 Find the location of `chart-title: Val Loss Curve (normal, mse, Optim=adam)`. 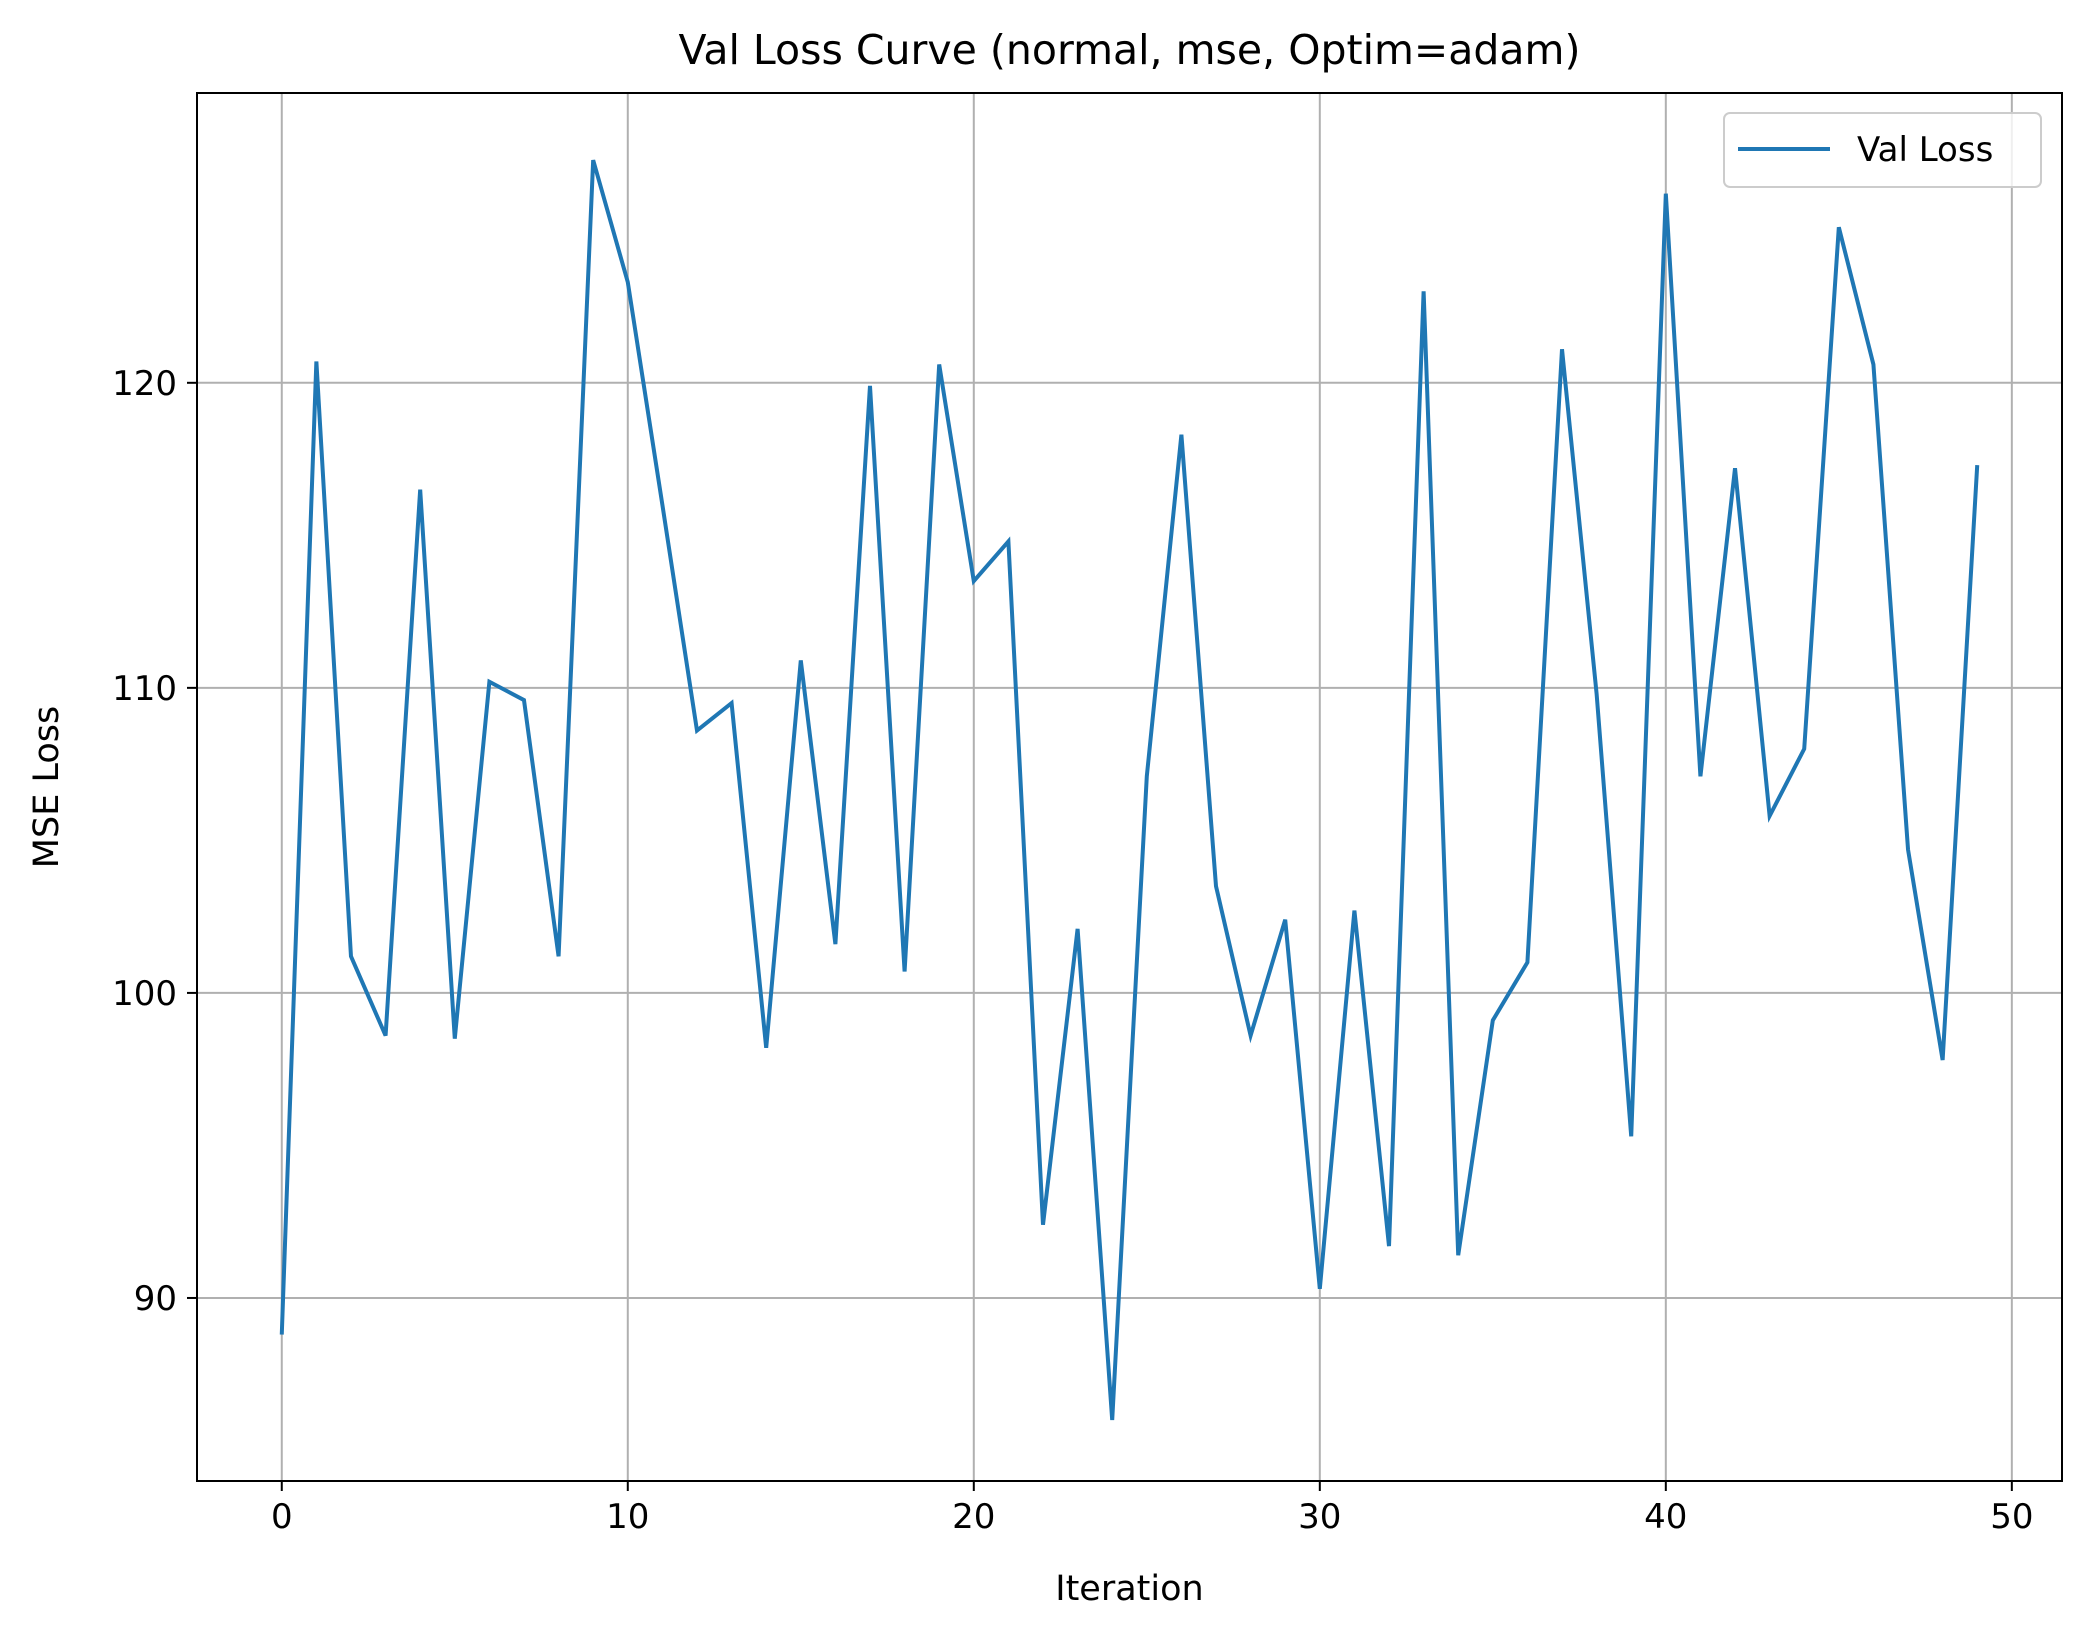

chart-title: Val Loss Curve (normal, mse, Optim=adam) is located at coordinates (1130, 50).